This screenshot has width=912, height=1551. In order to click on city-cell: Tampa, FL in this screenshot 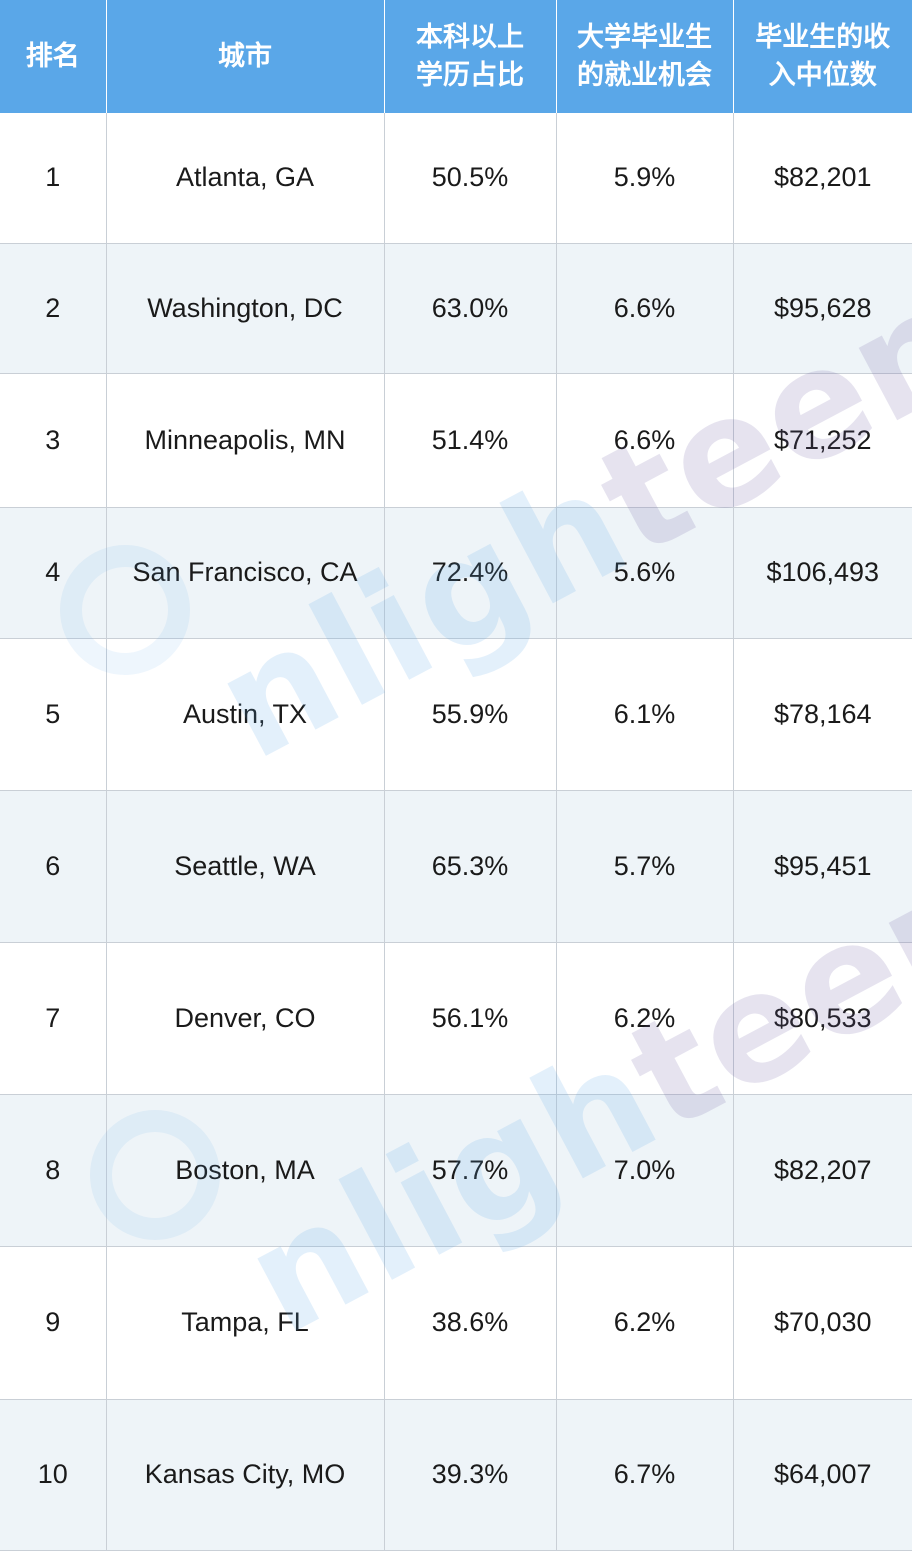, I will do `click(245, 1323)`.